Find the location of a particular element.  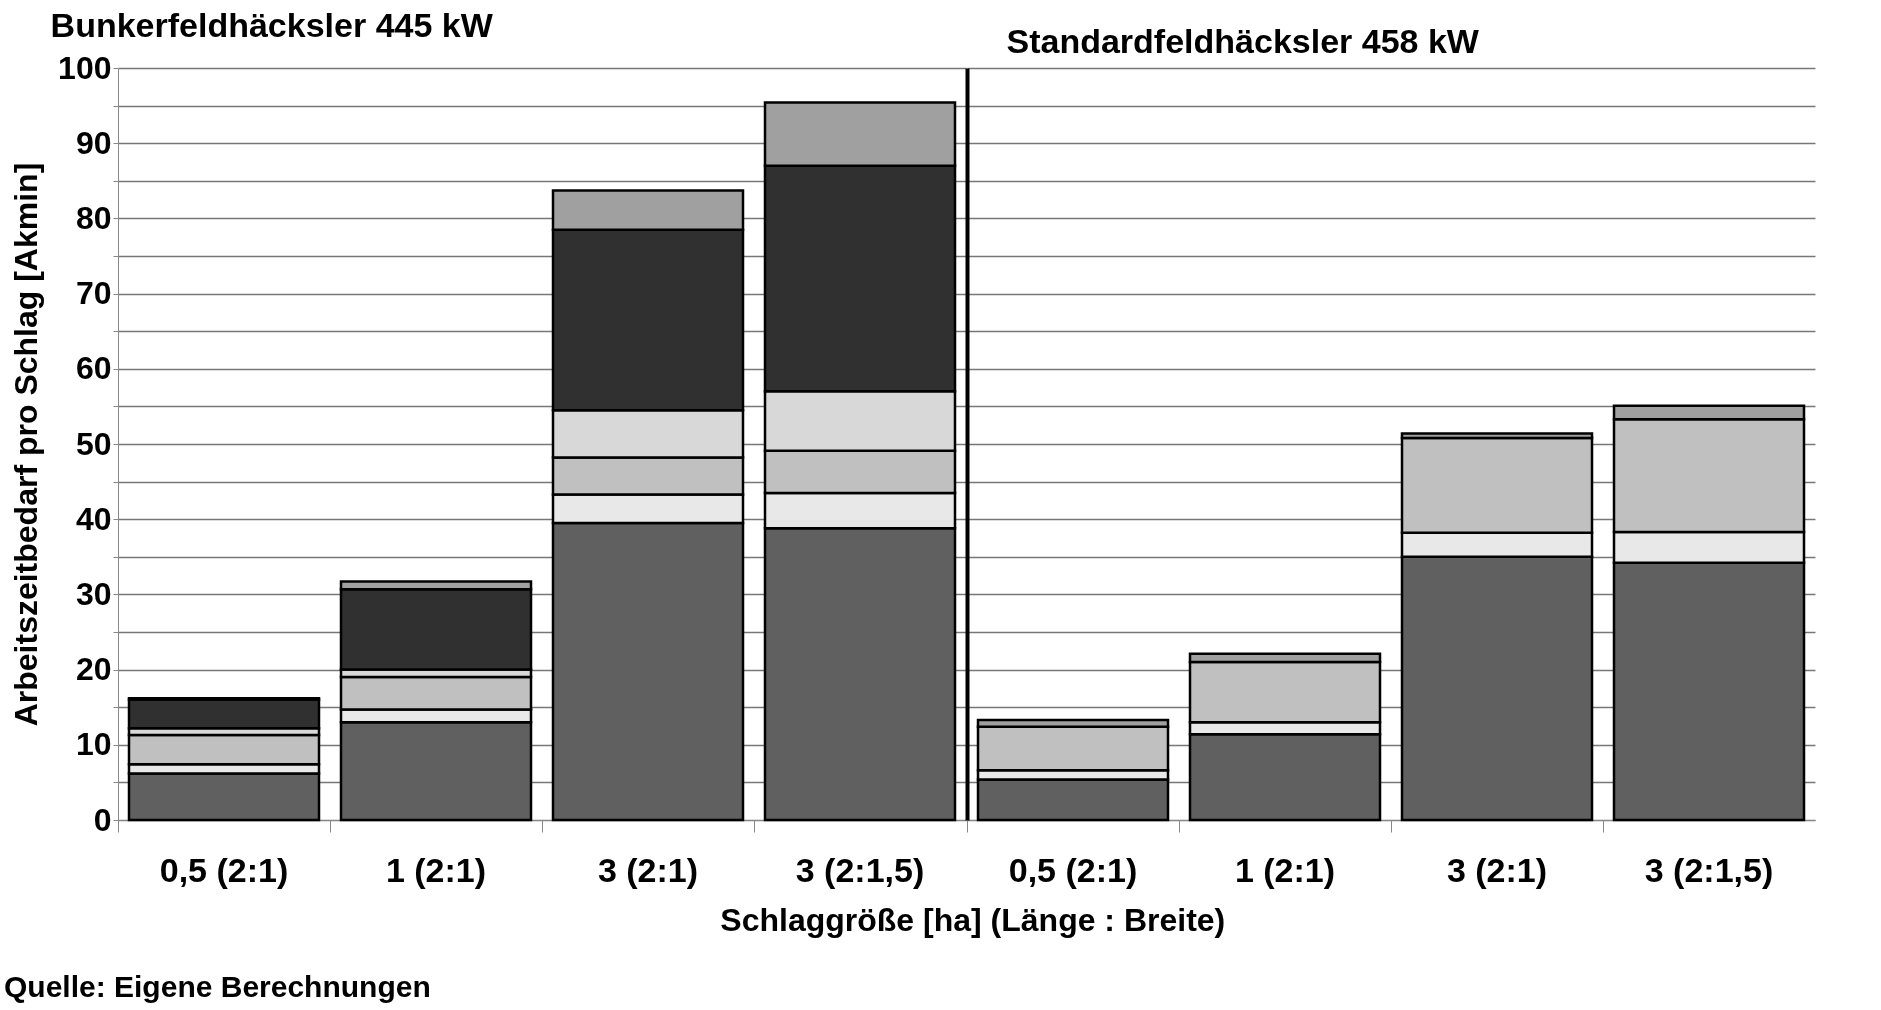

source-note: Quelle: Eigene Berechnungen is located at coordinates (217, 987).